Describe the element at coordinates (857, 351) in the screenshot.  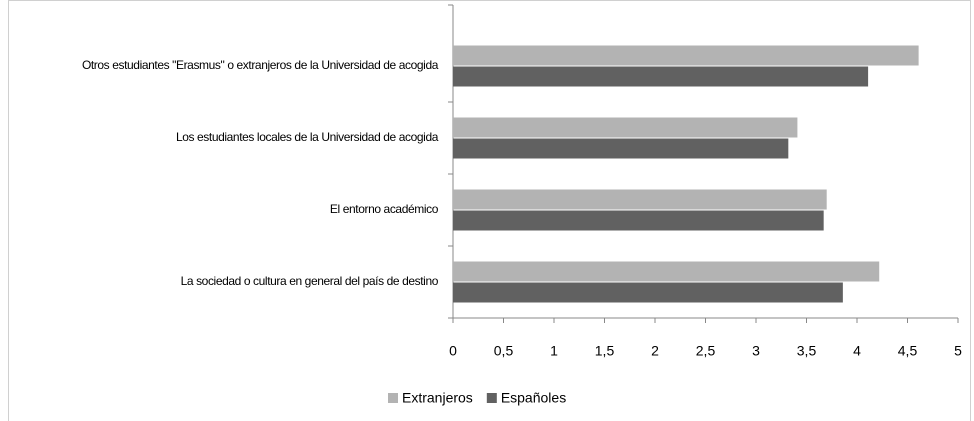
I see `x-tick-label: 4` at that location.